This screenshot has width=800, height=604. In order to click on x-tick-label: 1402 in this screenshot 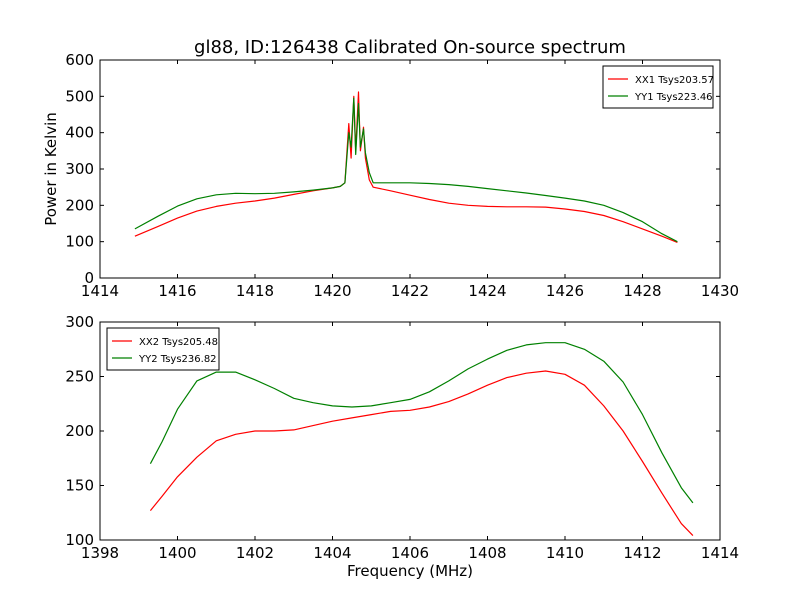, I will do `click(255, 553)`.